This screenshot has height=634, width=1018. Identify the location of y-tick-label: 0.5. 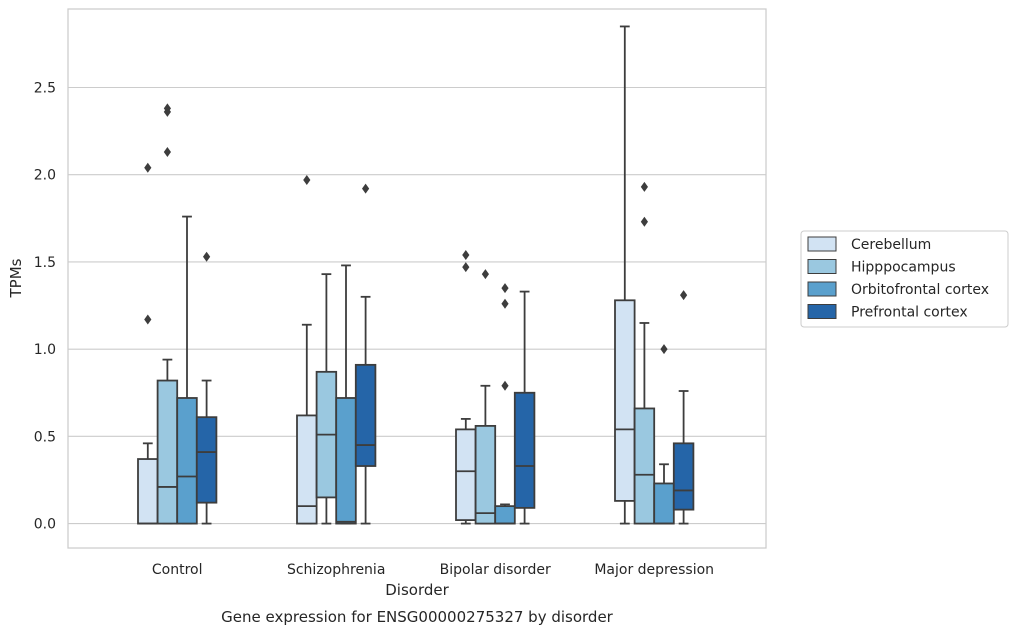
(45, 437).